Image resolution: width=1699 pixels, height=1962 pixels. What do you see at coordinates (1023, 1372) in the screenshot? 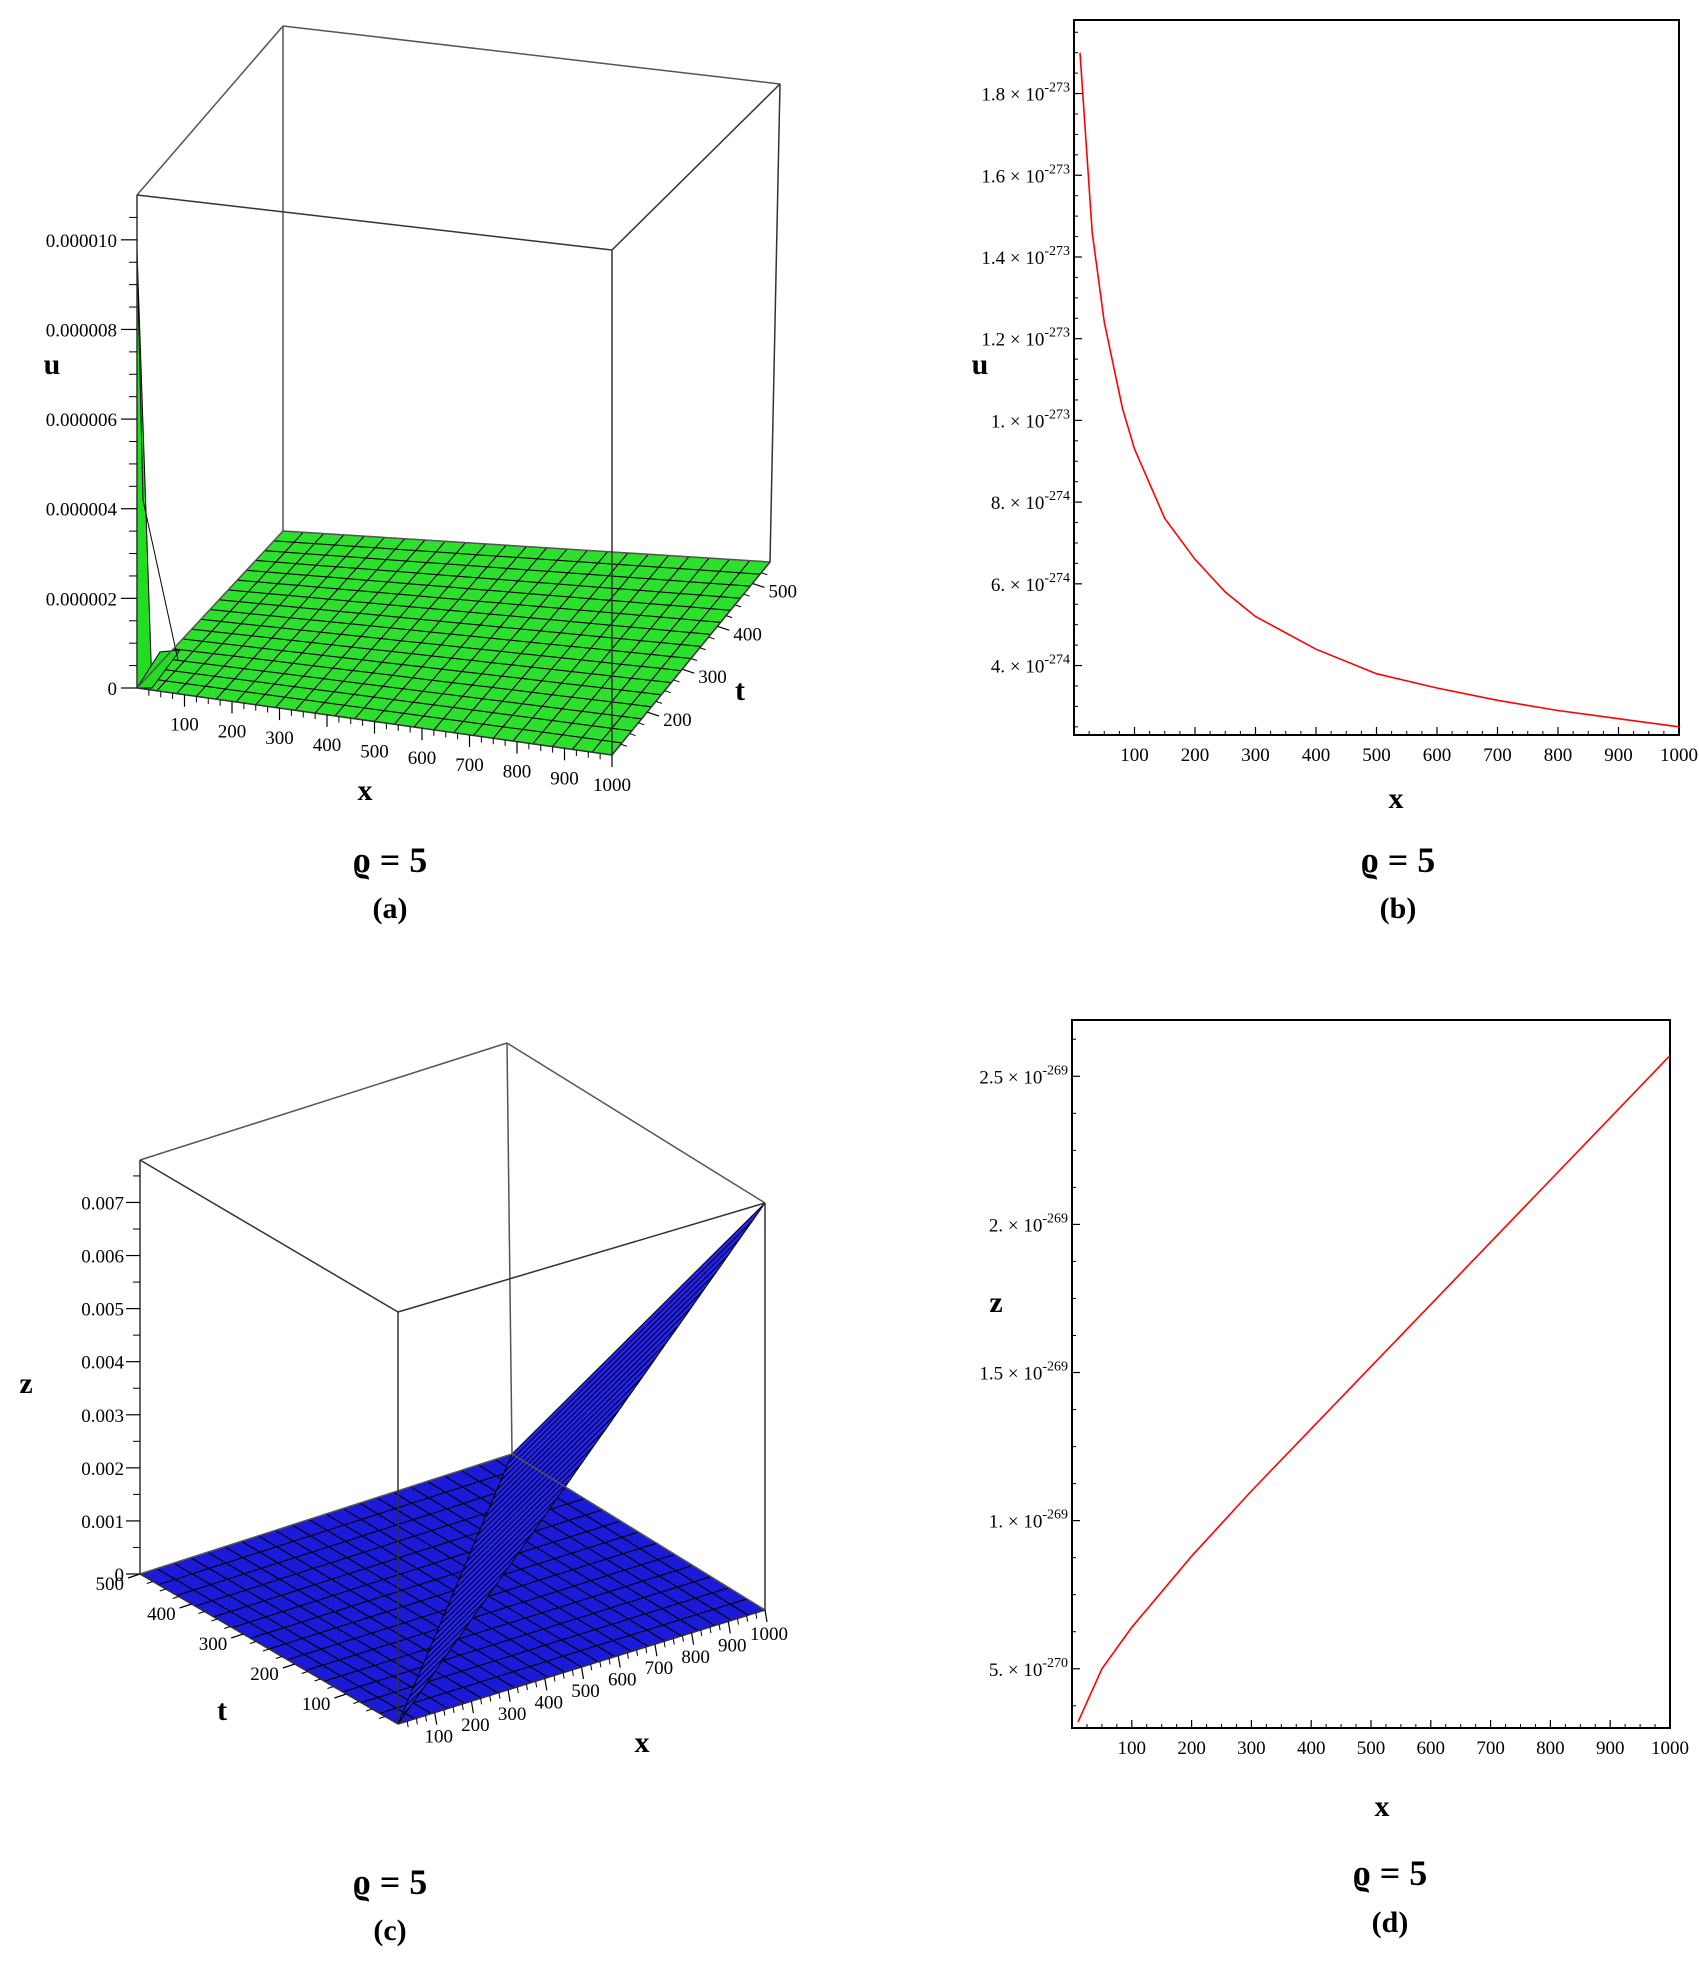
I see `y-tick-label: 1.5 × 10-269` at bounding box center [1023, 1372].